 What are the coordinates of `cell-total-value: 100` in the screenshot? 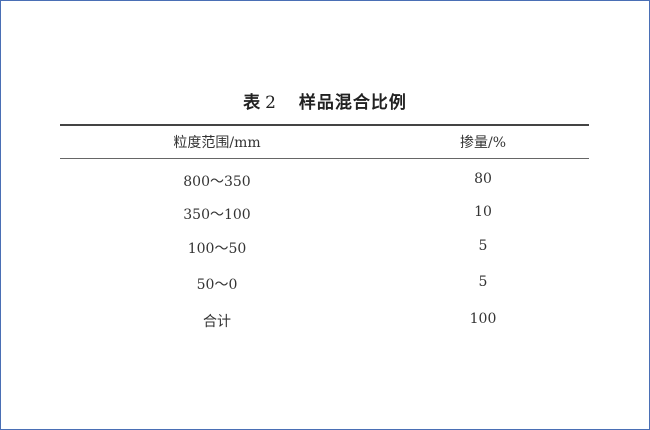 It's located at (483, 319).